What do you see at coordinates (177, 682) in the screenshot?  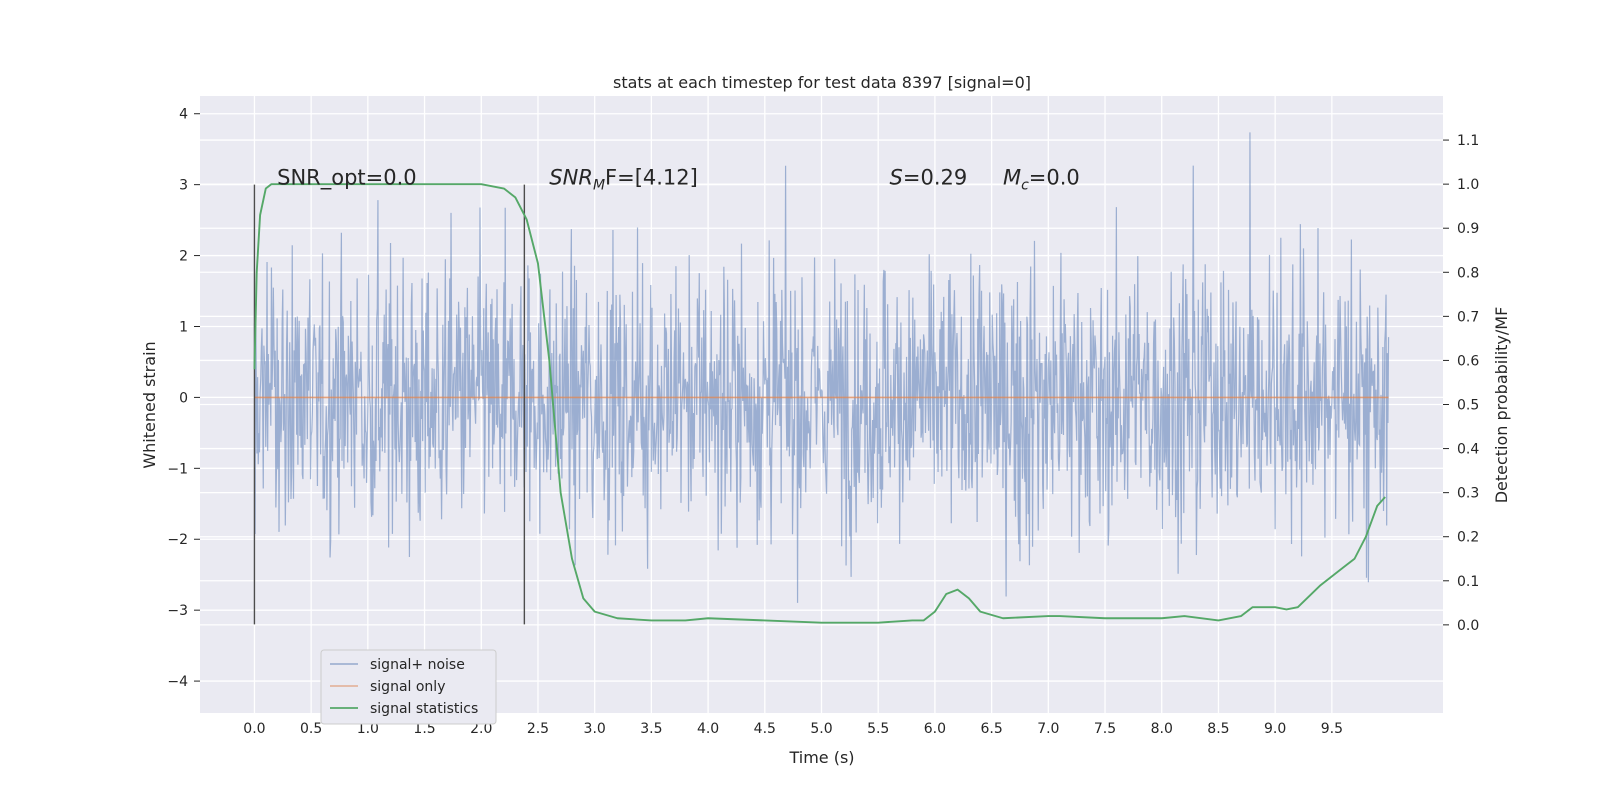 I see `y-tick-label: −4` at bounding box center [177, 682].